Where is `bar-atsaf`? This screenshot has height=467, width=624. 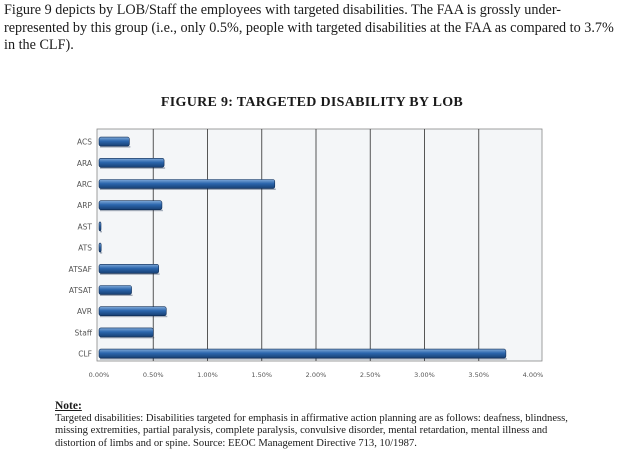
bar-atsaf is located at coordinates (128, 268).